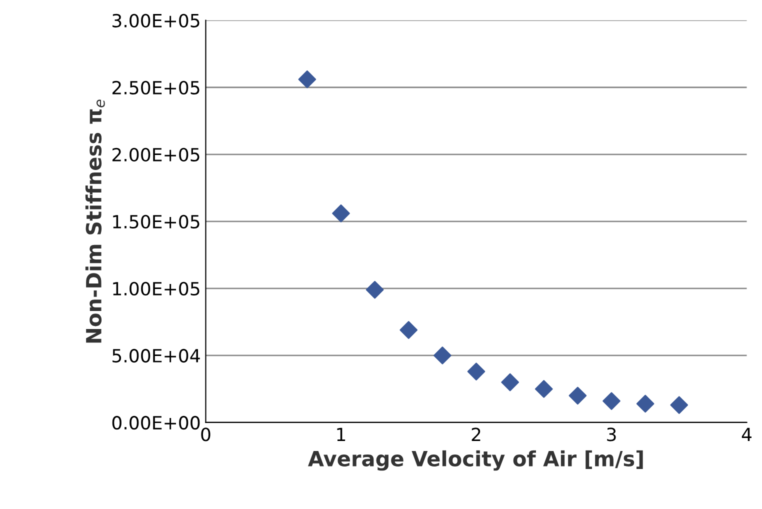 Image resolution: width=762 pixels, height=509 pixels. I want to click on x-tick-label: 0, so click(205, 435).